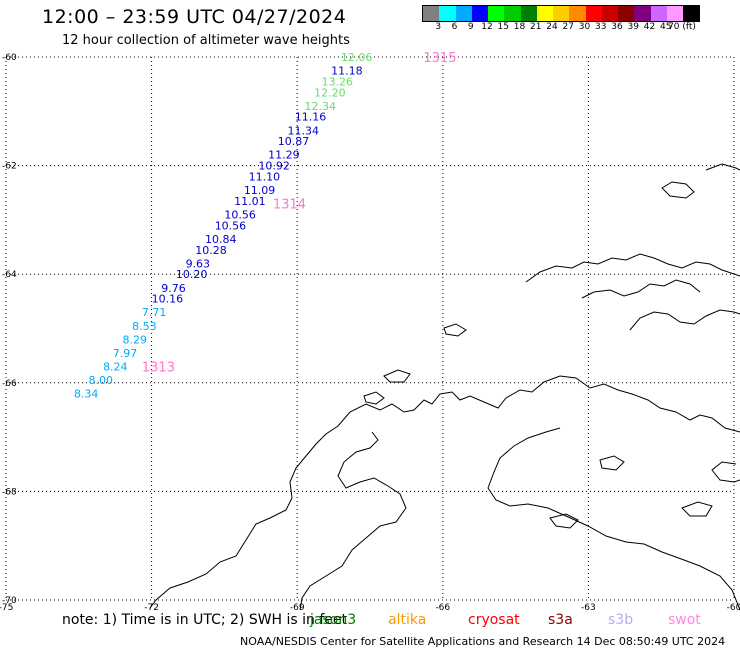  I want to click on lat-tick-label: -68, so click(9, 492).